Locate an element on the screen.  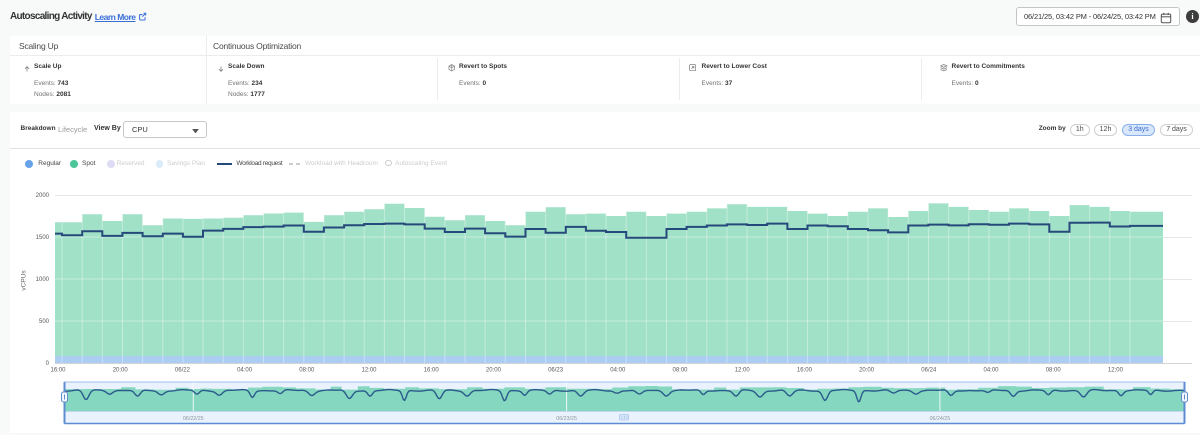
svg-text: 1500 is located at coordinates (43, 238).